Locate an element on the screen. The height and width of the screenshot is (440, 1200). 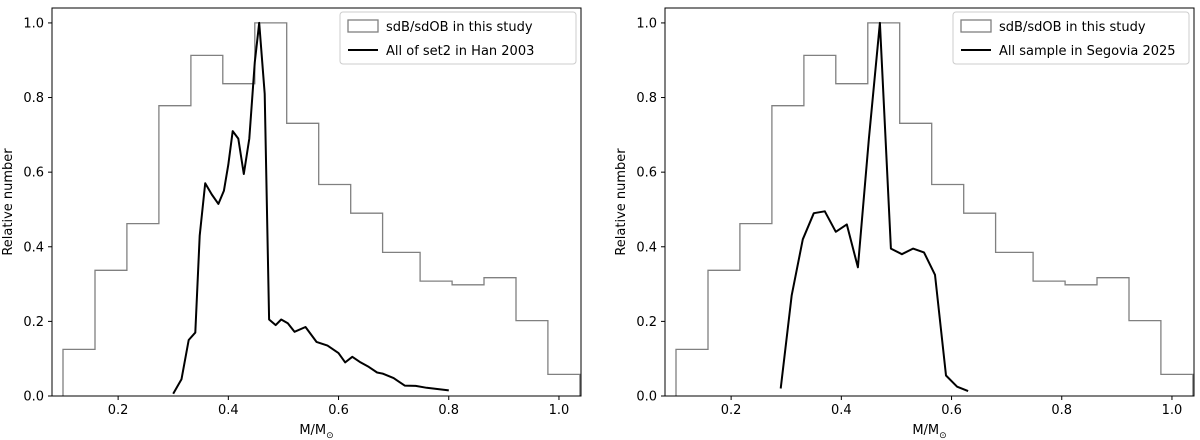
series-line is located at coordinates (874, 207).